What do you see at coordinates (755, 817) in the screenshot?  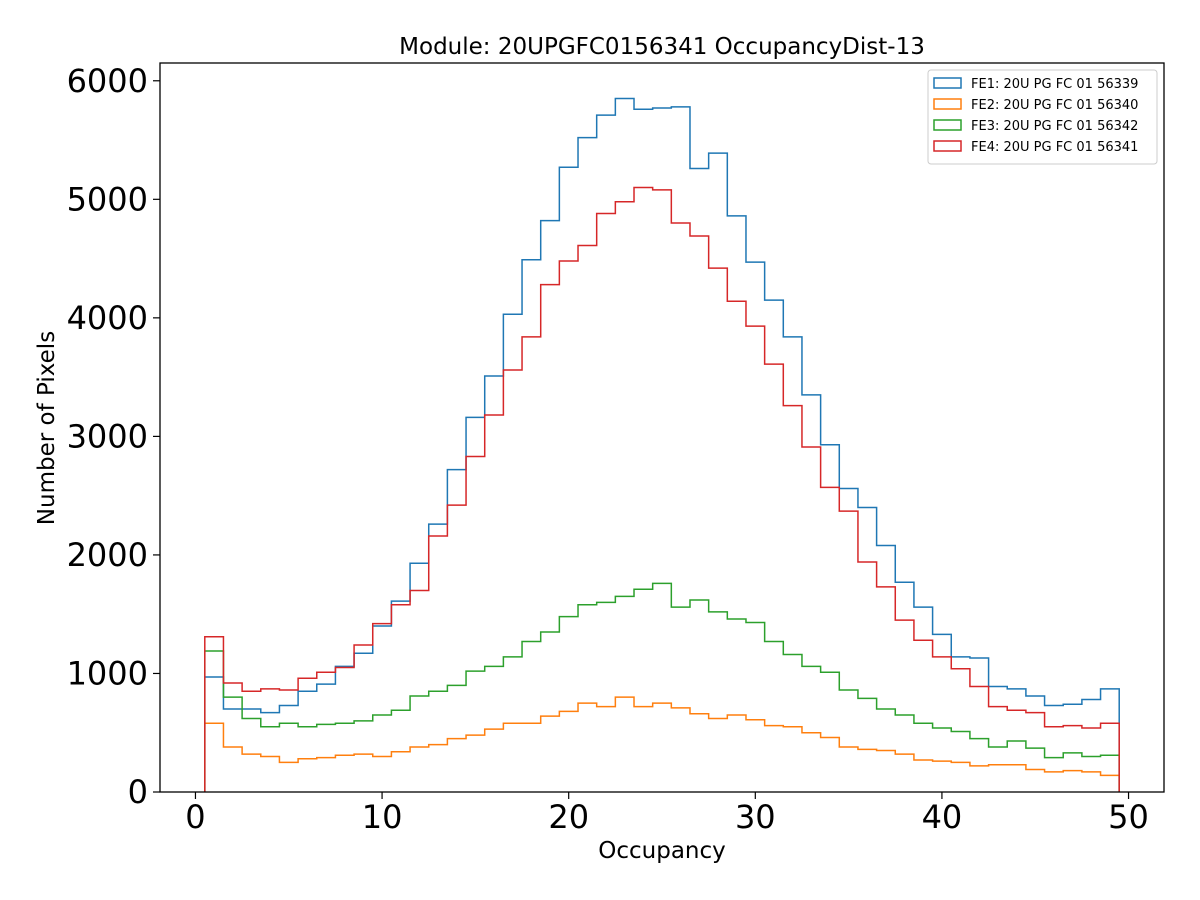 I see `x-tick-label: 30` at bounding box center [755, 817].